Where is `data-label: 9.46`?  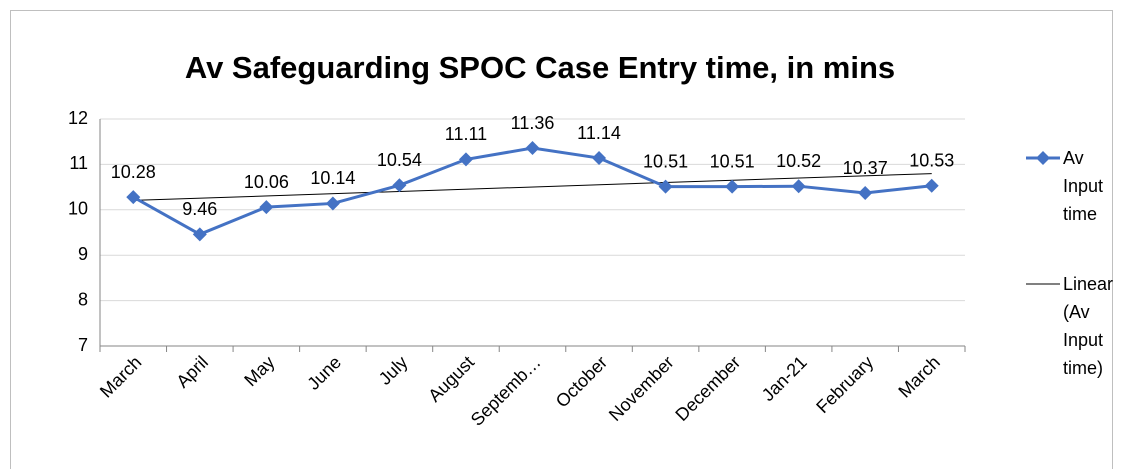 data-label: 9.46 is located at coordinates (199, 209).